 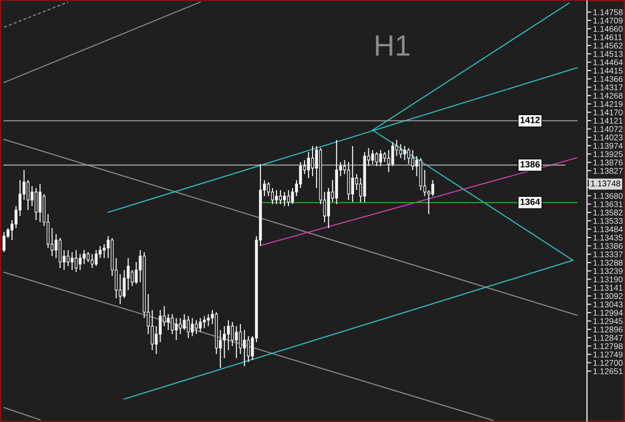 I want to click on y-tick-label: 1.14415, so click(x=608, y=71).